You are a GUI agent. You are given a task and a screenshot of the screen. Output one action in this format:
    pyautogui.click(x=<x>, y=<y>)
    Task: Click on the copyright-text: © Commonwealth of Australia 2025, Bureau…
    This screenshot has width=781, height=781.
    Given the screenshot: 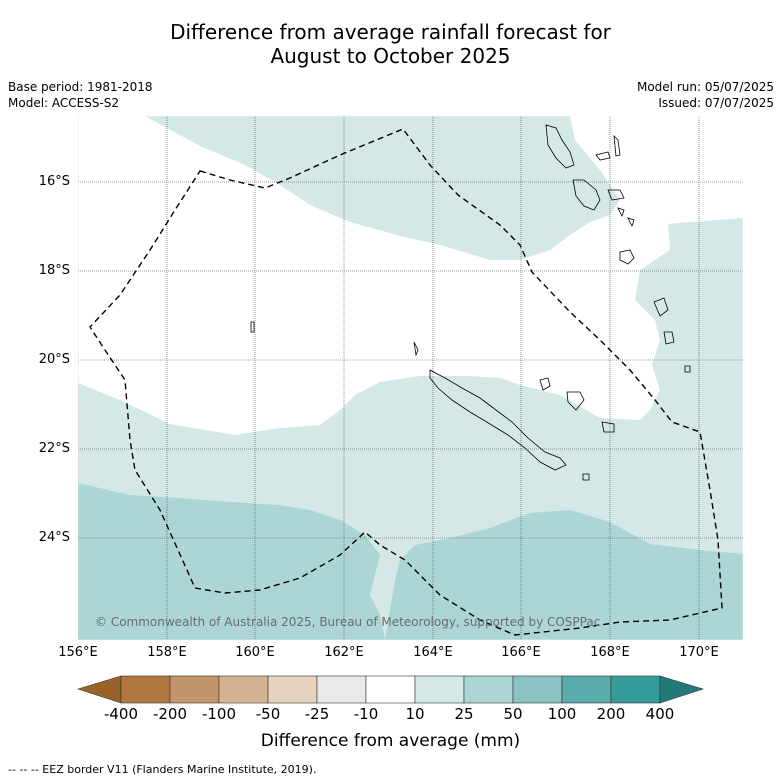 What is the action you would take?
    pyautogui.click(x=347, y=622)
    